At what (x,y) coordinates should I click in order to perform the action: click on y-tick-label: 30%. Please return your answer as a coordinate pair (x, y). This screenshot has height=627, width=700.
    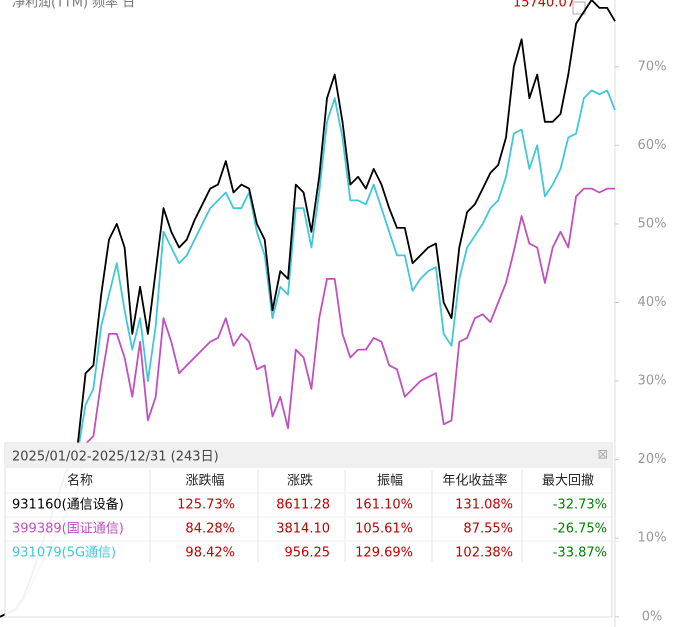
    Looking at the image, I should click on (652, 381).